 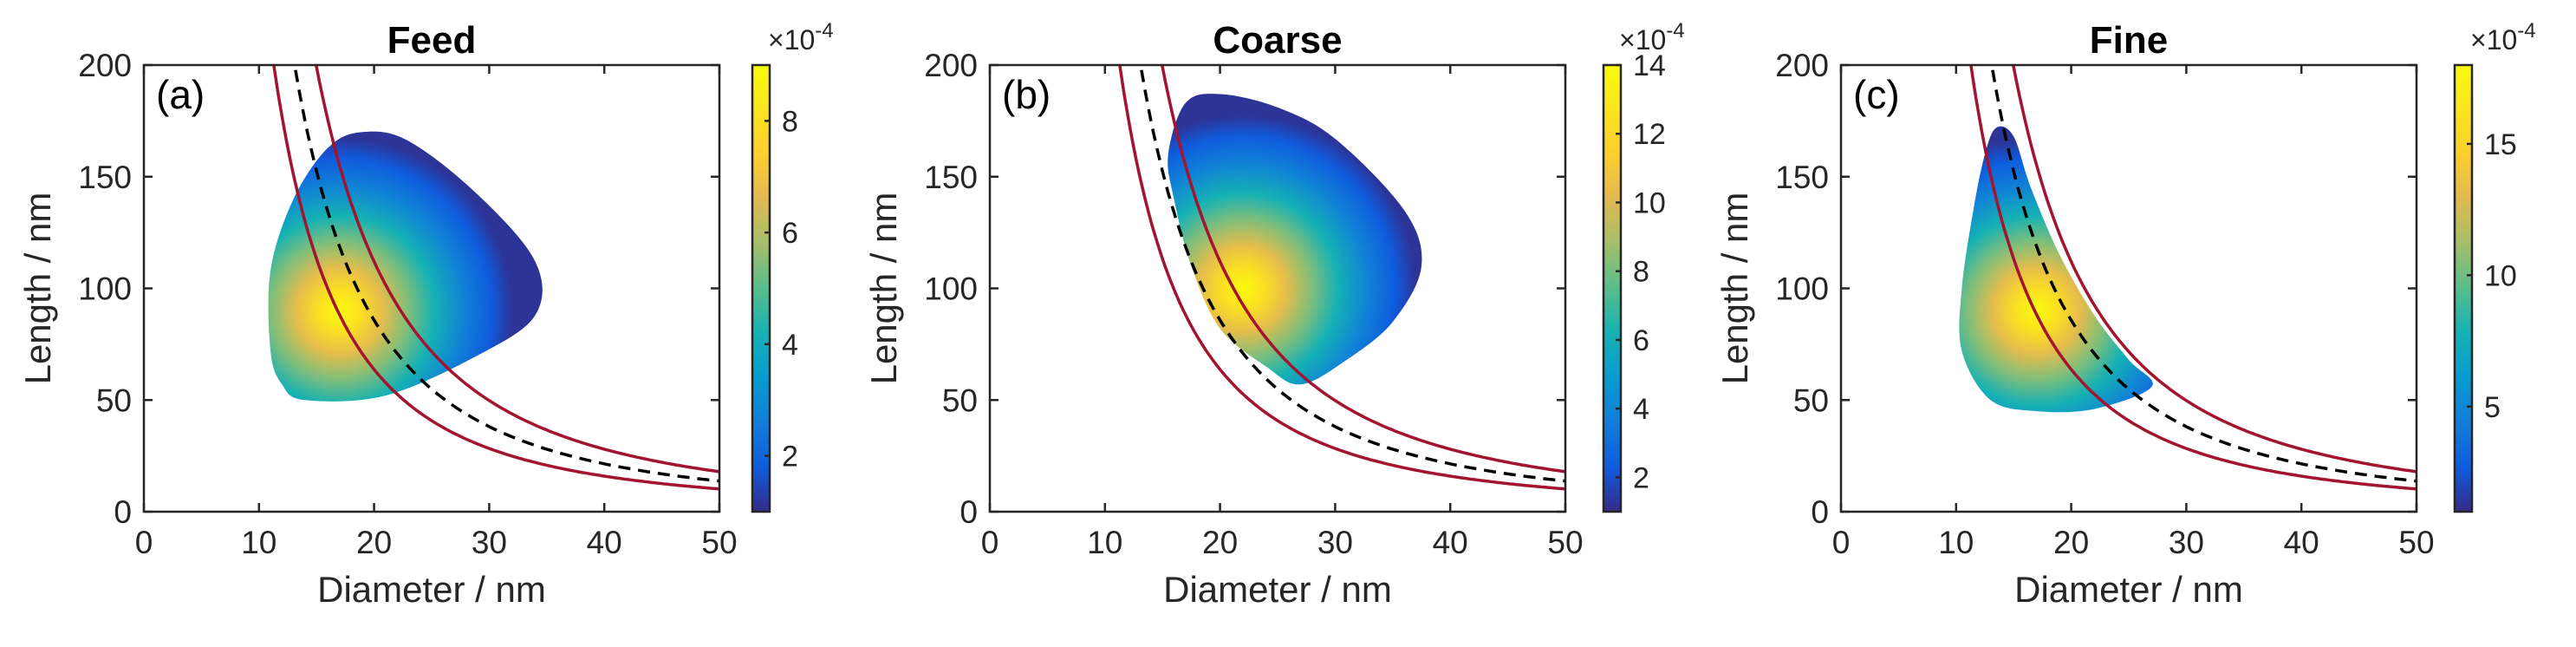 What do you see at coordinates (432, 40) in the screenshot?
I see `panel-title: Feed` at bounding box center [432, 40].